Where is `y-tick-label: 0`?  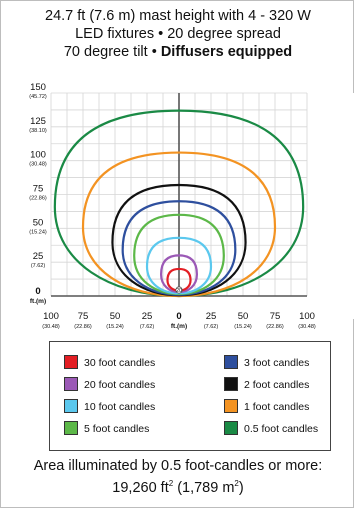
y-tick-label: 0 is located at coordinates (37, 291).